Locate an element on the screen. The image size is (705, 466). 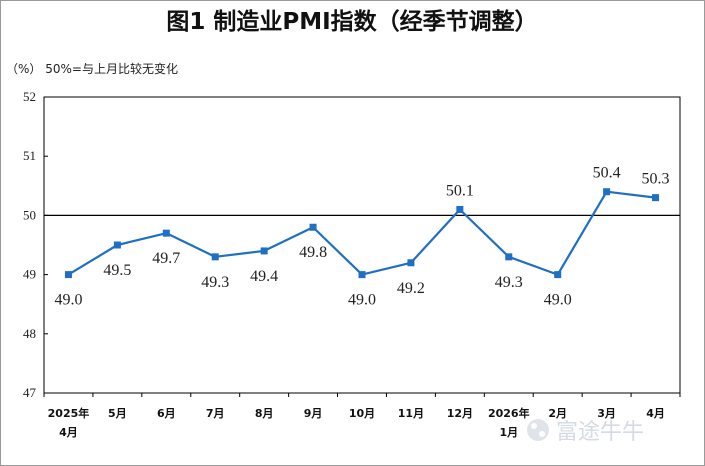
x-tick-label: 11月 is located at coordinates (411, 413).